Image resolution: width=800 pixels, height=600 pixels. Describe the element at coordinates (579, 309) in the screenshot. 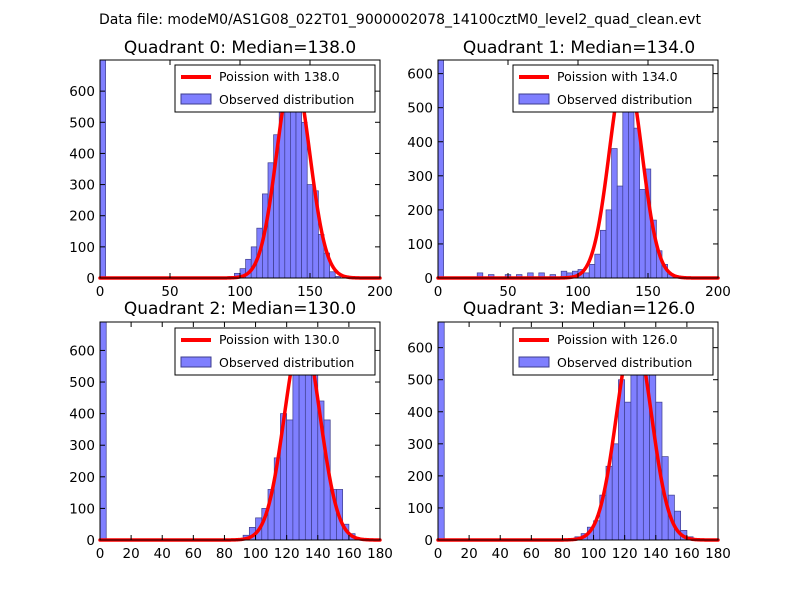

I see `chart-title: Quadrant 3: Median=126.0` at that location.